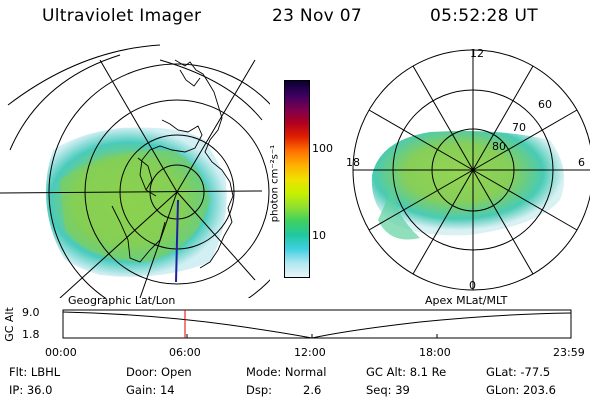 Image resolution: width=600 pixels, height=400 pixels. I want to click on status-dsp: Dsp:, so click(259, 390).